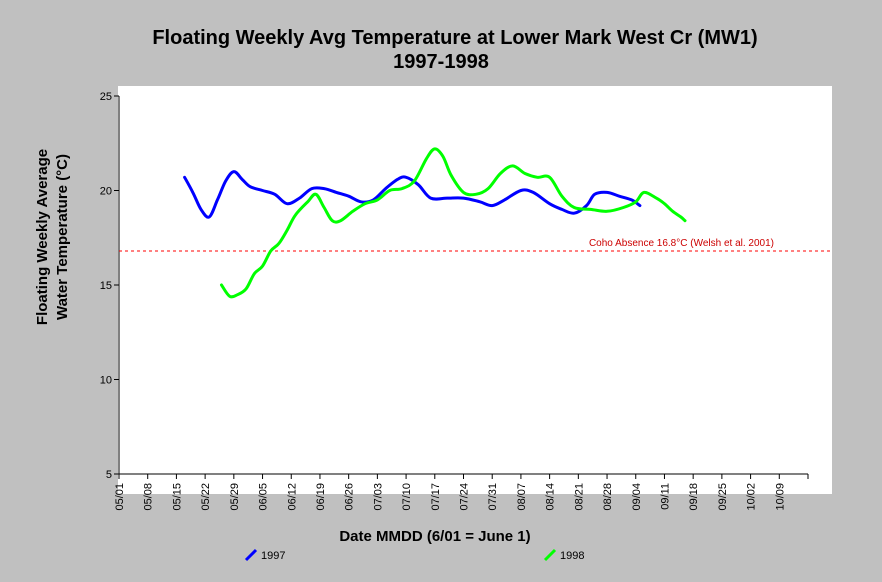  What do you see at coordinates (522, 497) in the screenshot?
I see `x-tick-label: 08/07` at bounding box center [522, 497].